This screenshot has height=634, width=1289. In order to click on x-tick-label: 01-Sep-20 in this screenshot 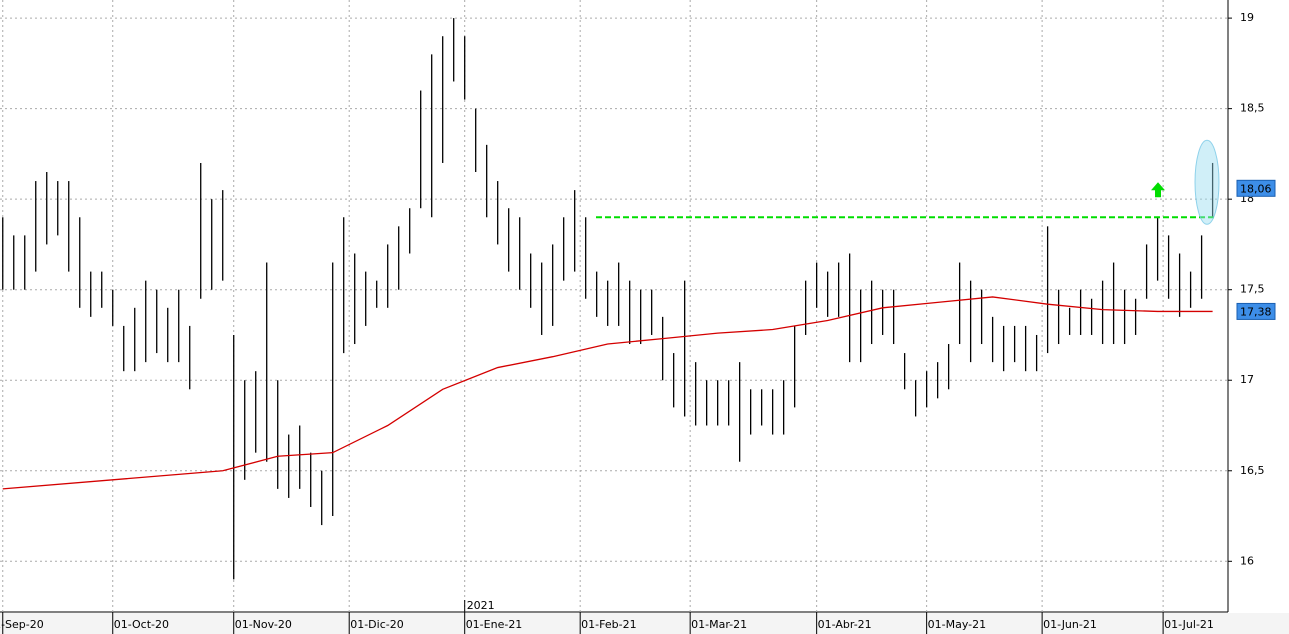, I will do `click(22, 624)`.